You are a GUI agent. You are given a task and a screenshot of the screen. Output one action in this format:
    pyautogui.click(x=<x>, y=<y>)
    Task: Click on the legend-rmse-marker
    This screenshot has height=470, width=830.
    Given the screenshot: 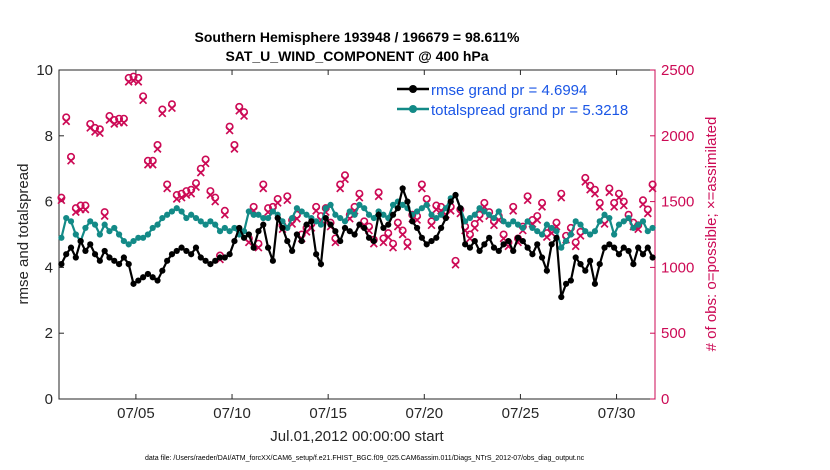 What is the action you would take?
    pyautogui.click(x=413, y=89)
    